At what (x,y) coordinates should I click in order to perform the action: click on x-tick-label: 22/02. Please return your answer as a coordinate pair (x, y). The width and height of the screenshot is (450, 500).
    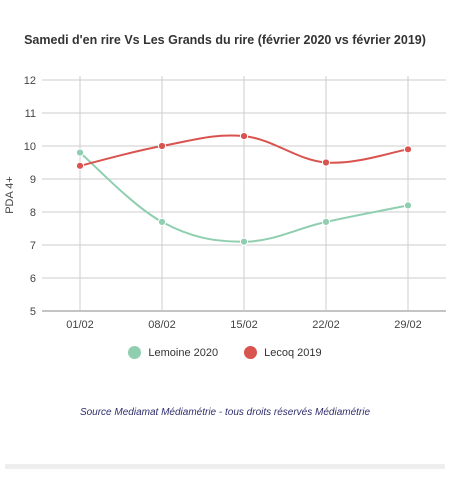
    Looking at the image, I should click on (326, 325).